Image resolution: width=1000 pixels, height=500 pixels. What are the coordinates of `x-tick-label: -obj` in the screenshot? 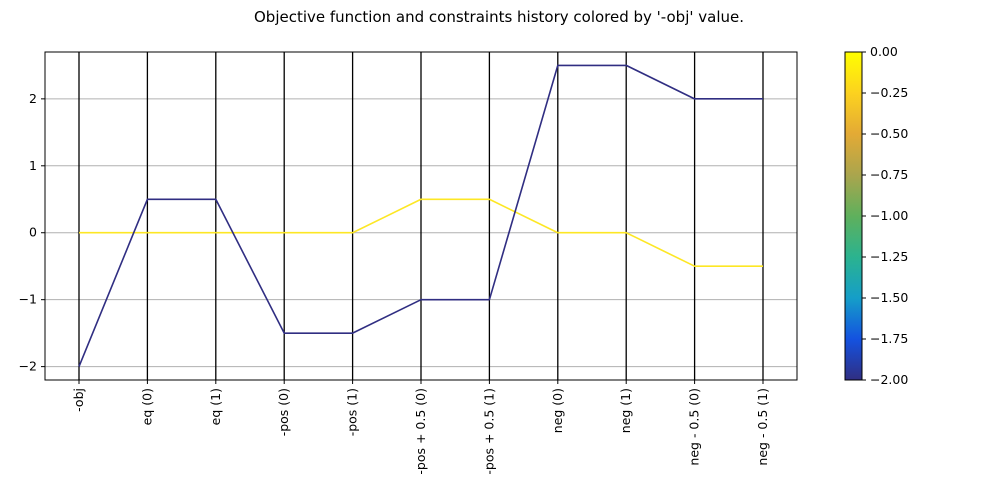 It's located at (78, 400).